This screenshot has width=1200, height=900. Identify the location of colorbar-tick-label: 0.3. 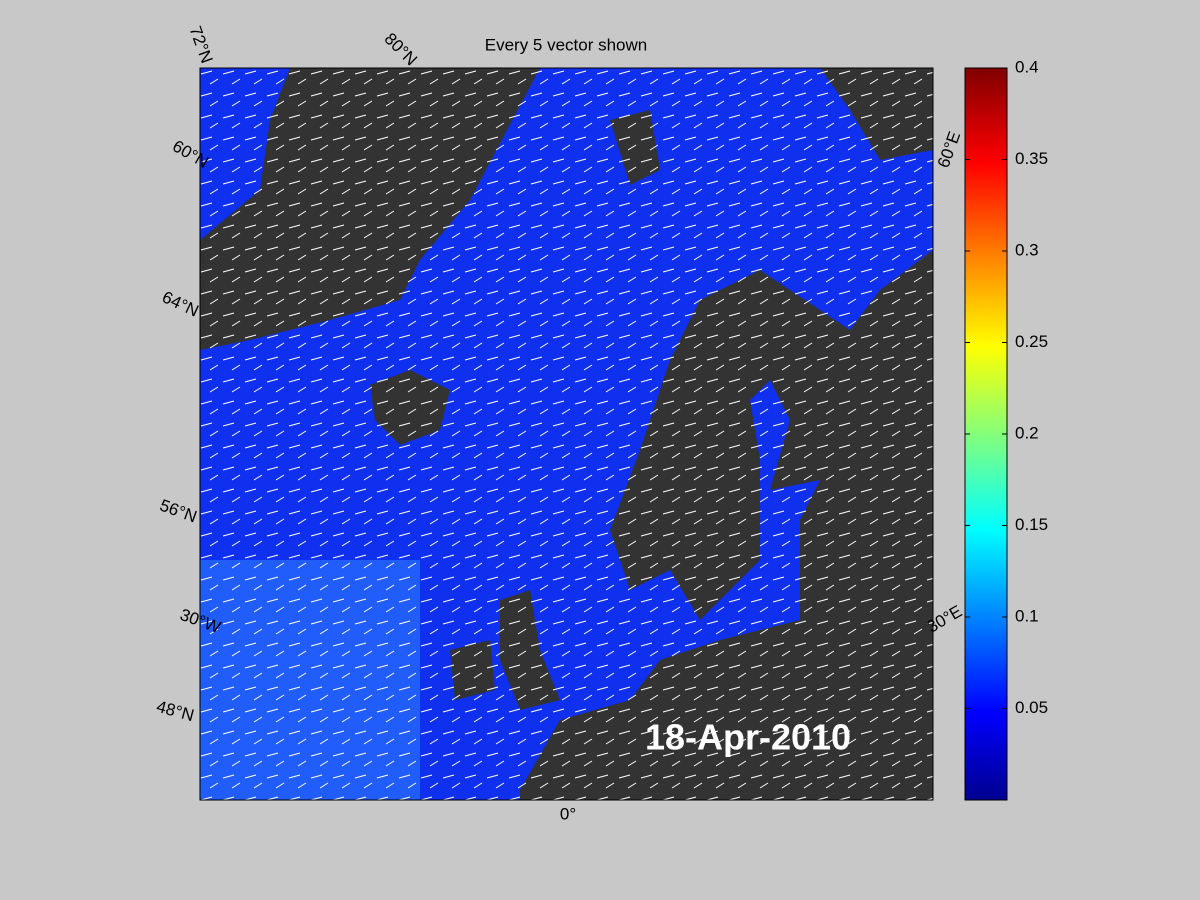
(1027, 249).